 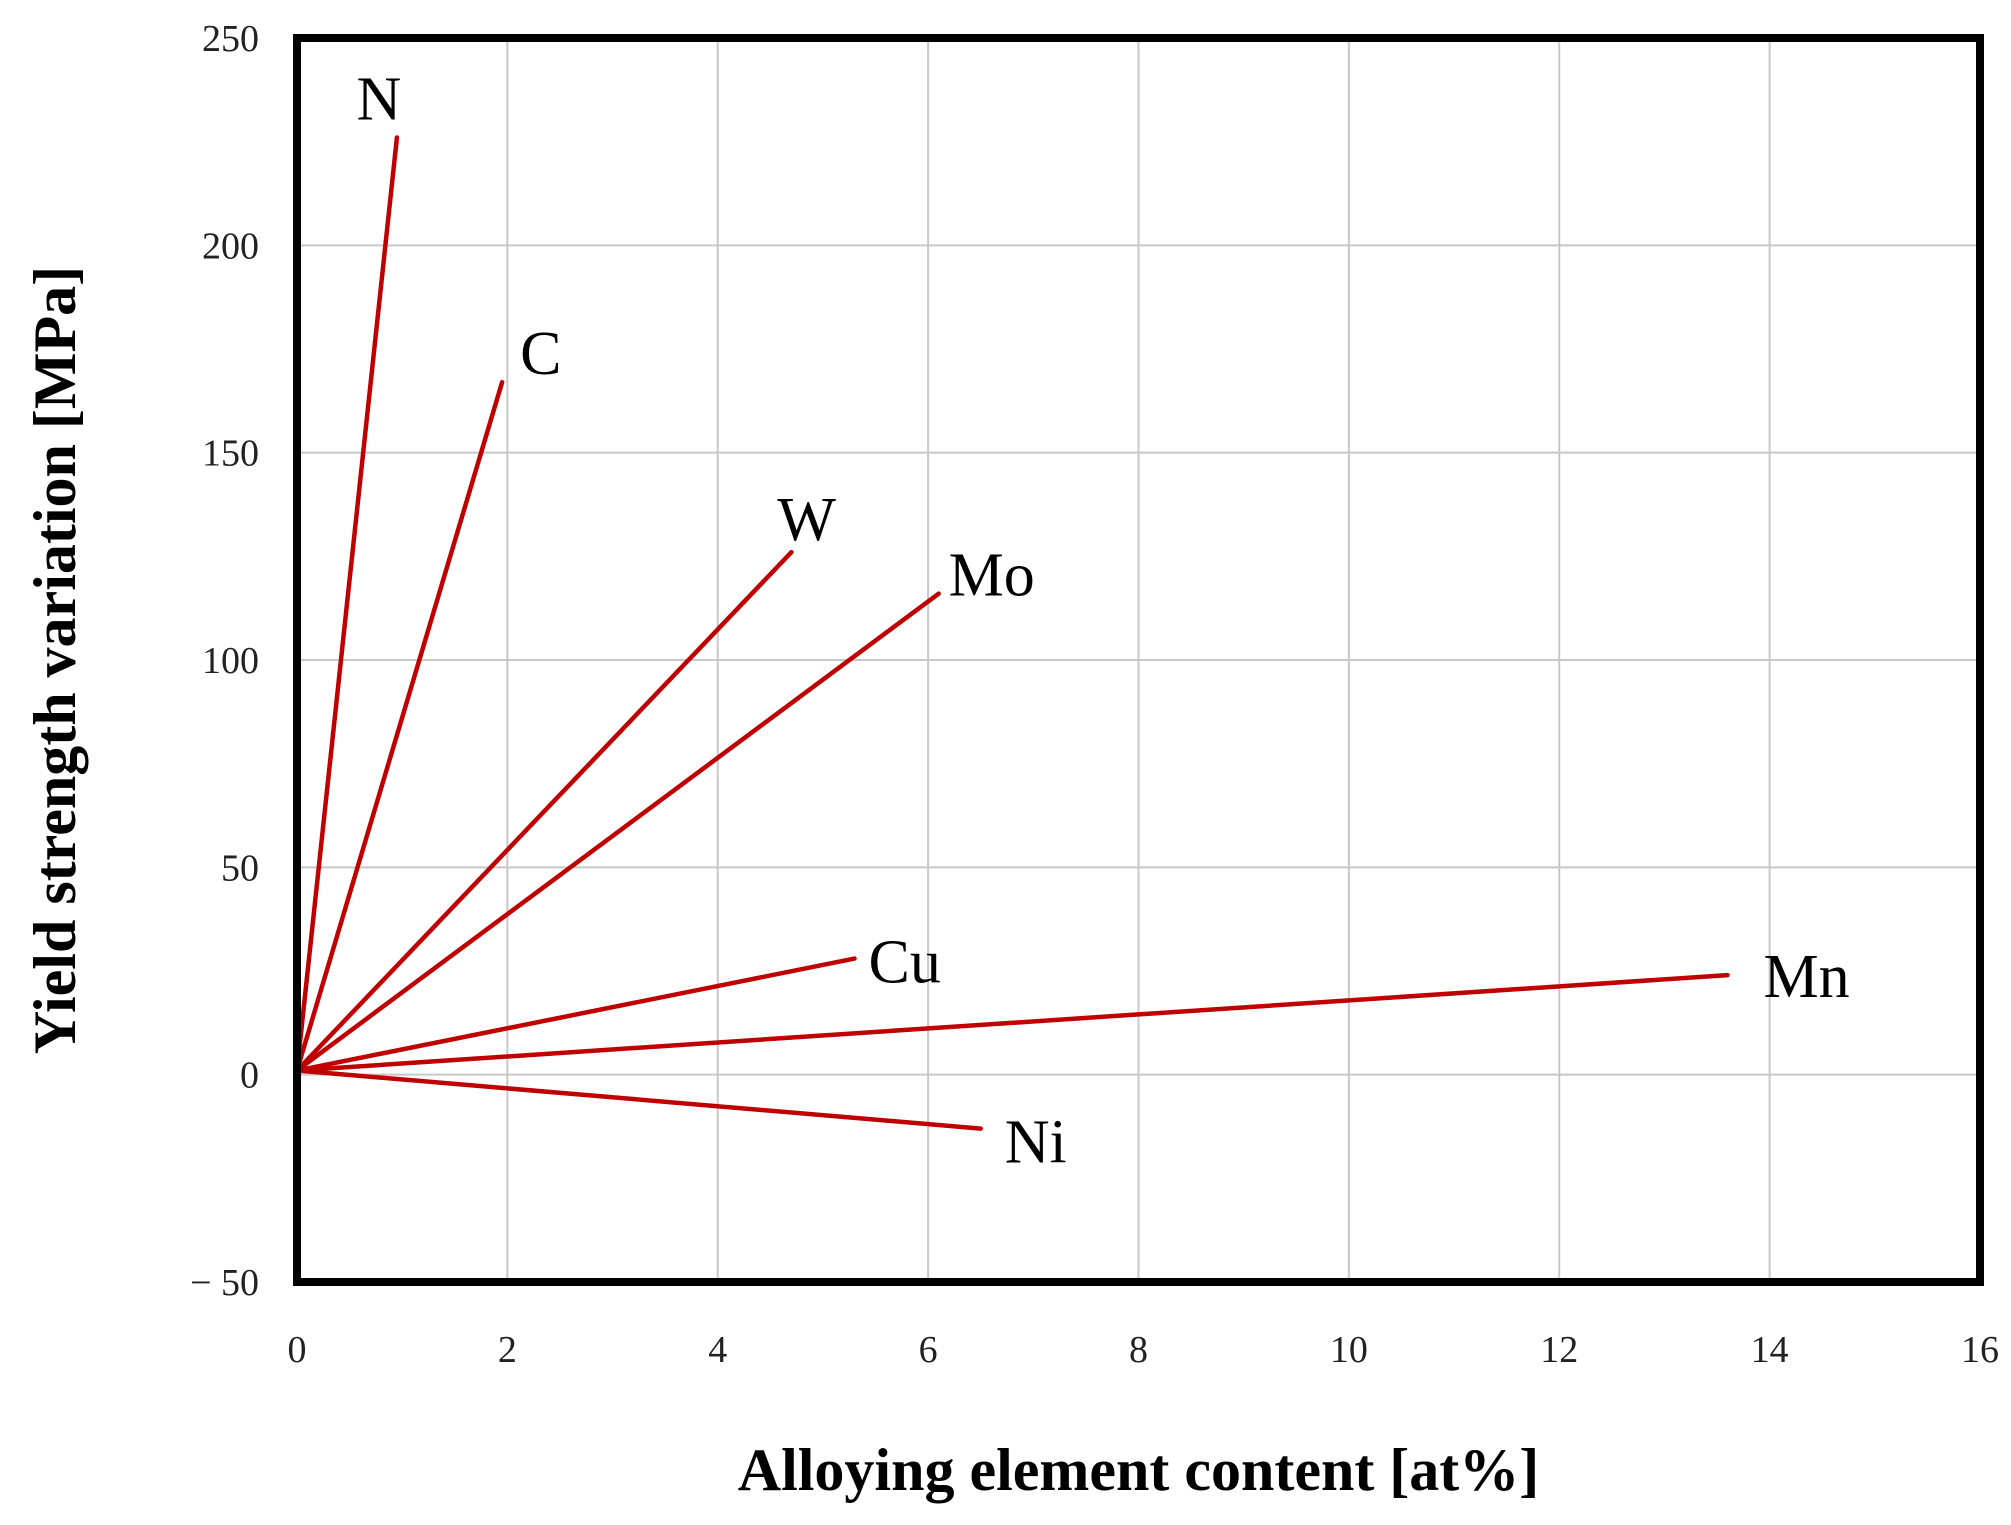 What do you see at coordinates (1807, 977) in the screenshot?
I see `series-label-mn: Mn` at bounding box center [1807, 977].